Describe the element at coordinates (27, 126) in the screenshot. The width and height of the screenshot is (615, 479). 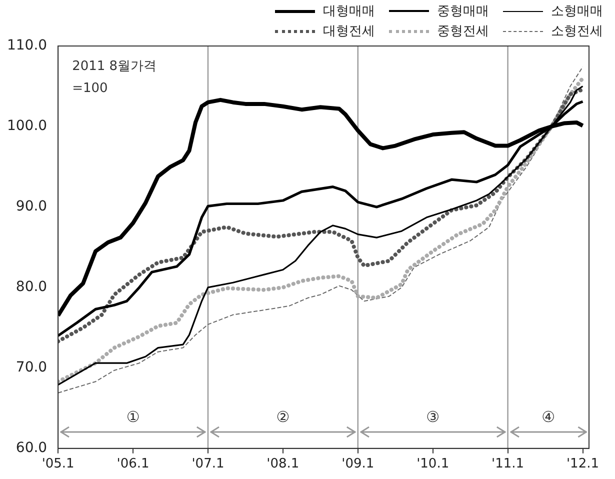
I see `y-tick-label: 100.0` at that location.